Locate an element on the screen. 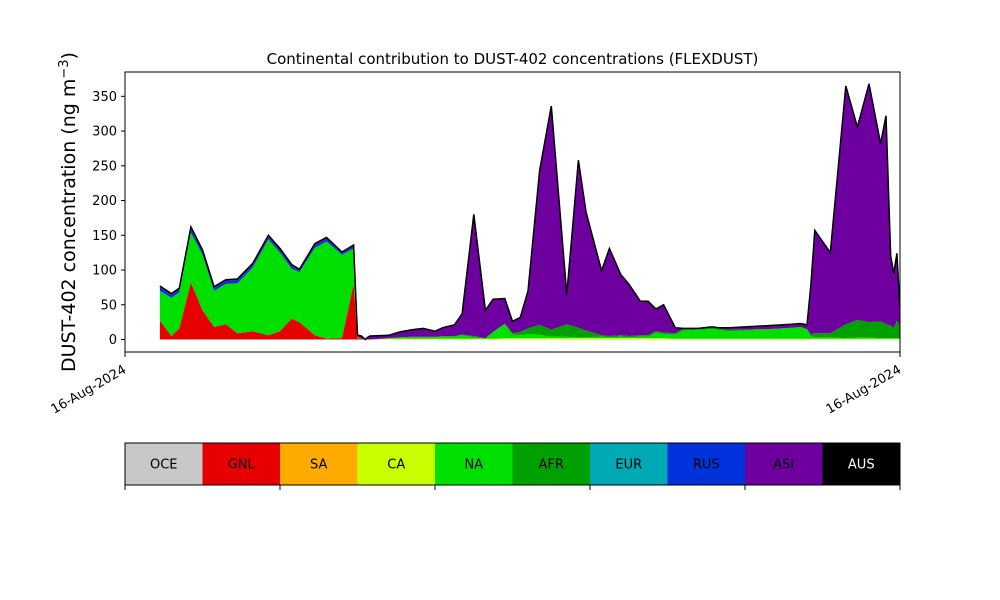 This screenshot has width=1000, height=600. legend-label-gnl: GNL is located at coordinates (242, 465).